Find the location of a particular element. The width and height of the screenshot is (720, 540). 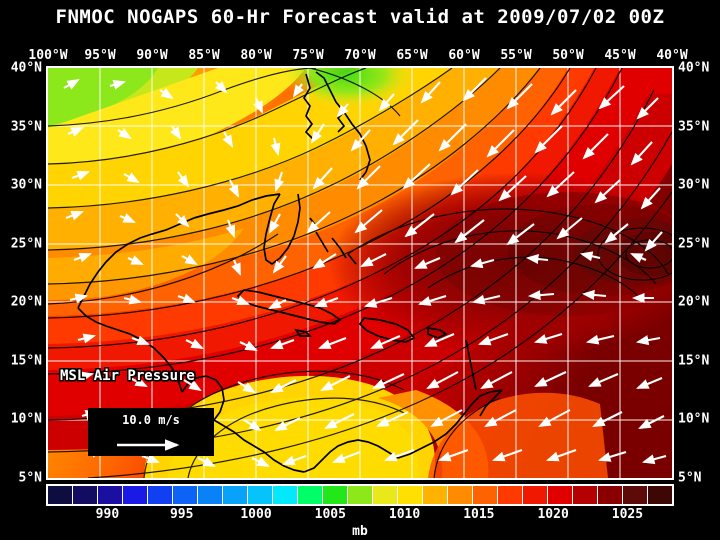

lon-tick-label: 55°W is located at coordinates (516, 55).